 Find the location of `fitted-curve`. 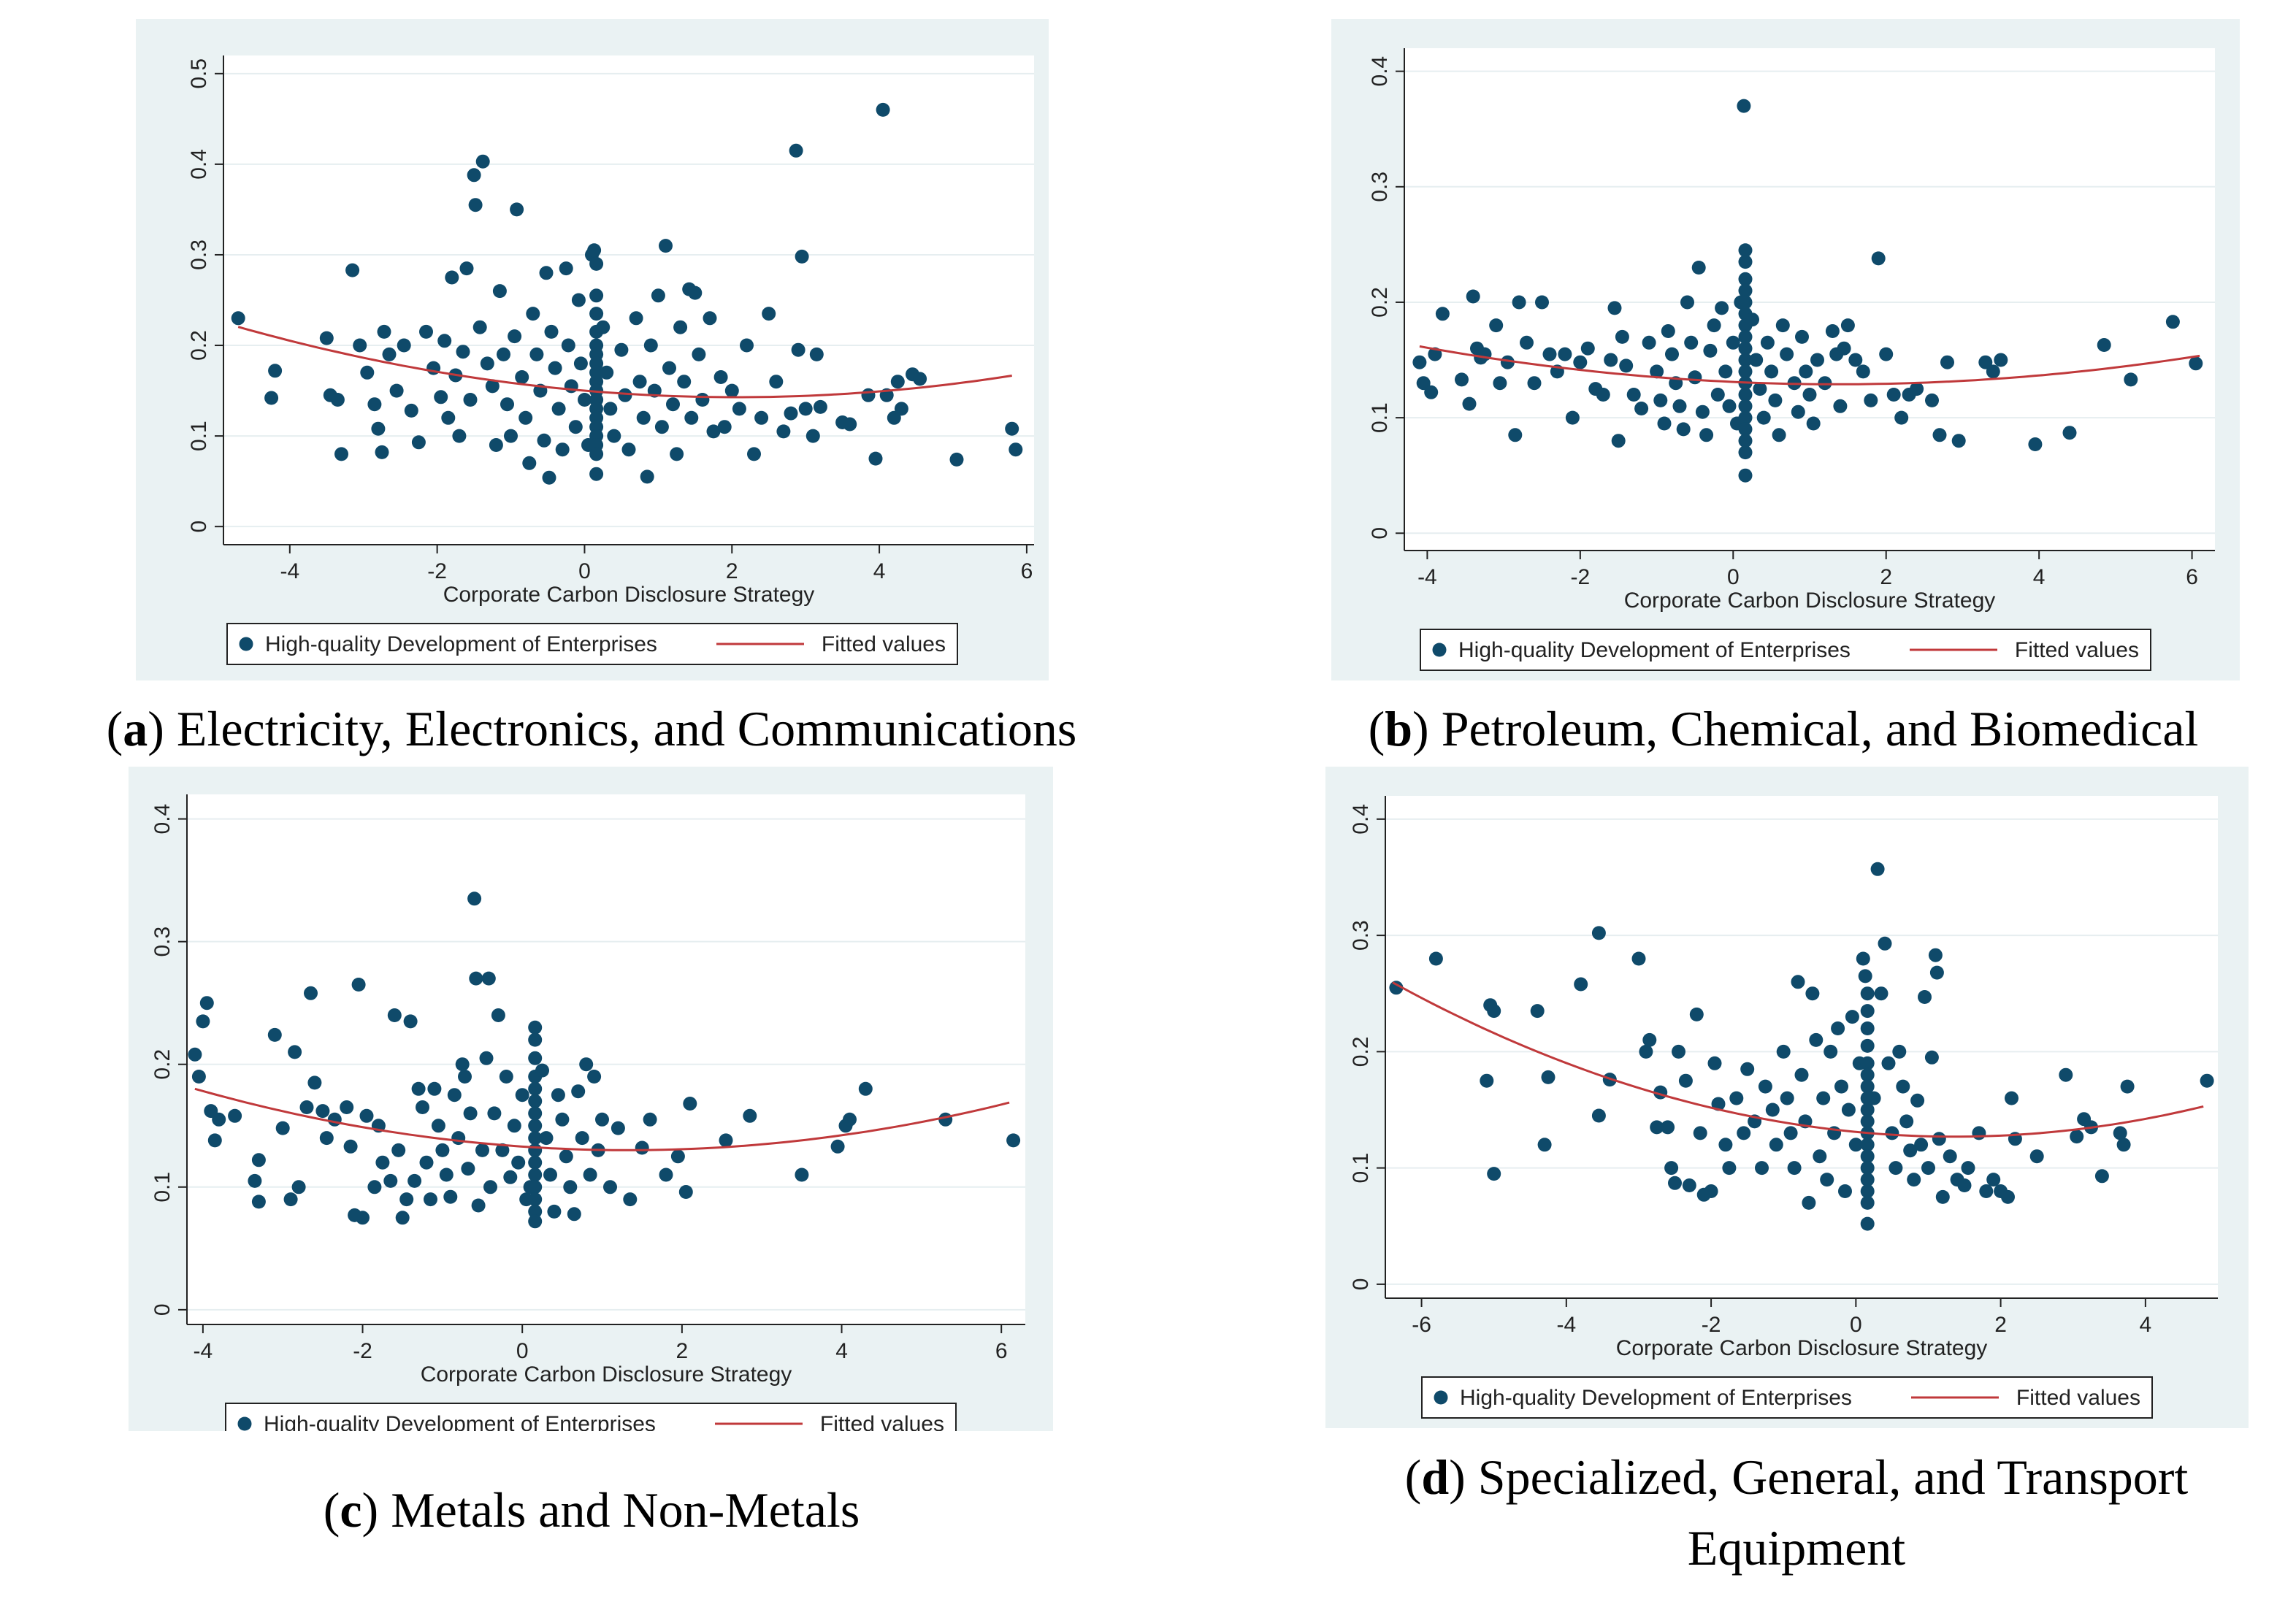

fitted-curve is located at coordinates (1798, 1059).